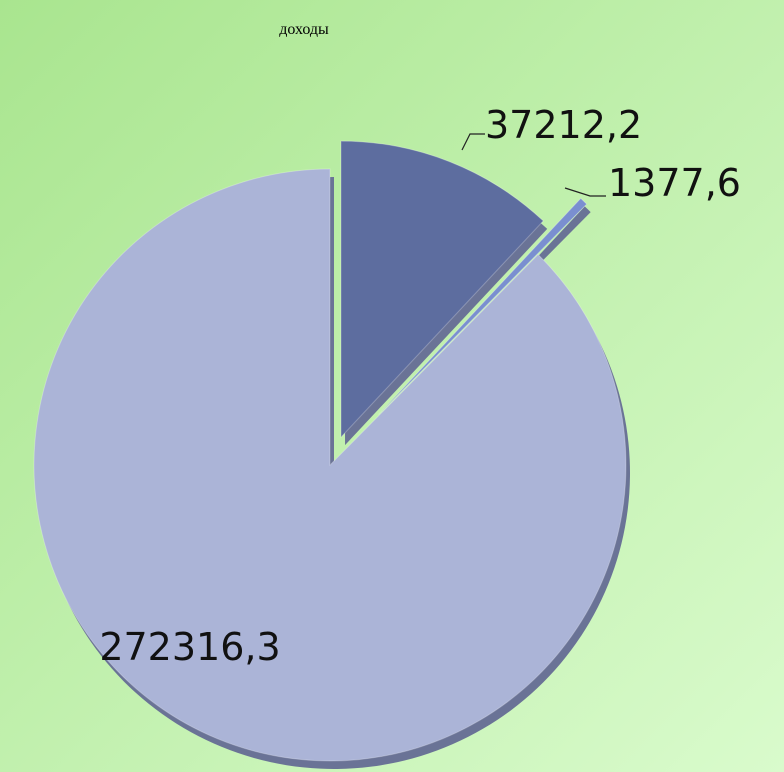 The height and width of the screenshot is (772, 784). Describe the element at coordinates (304, 29) in the screenshot. I see `chart-title: доходы` at that location.